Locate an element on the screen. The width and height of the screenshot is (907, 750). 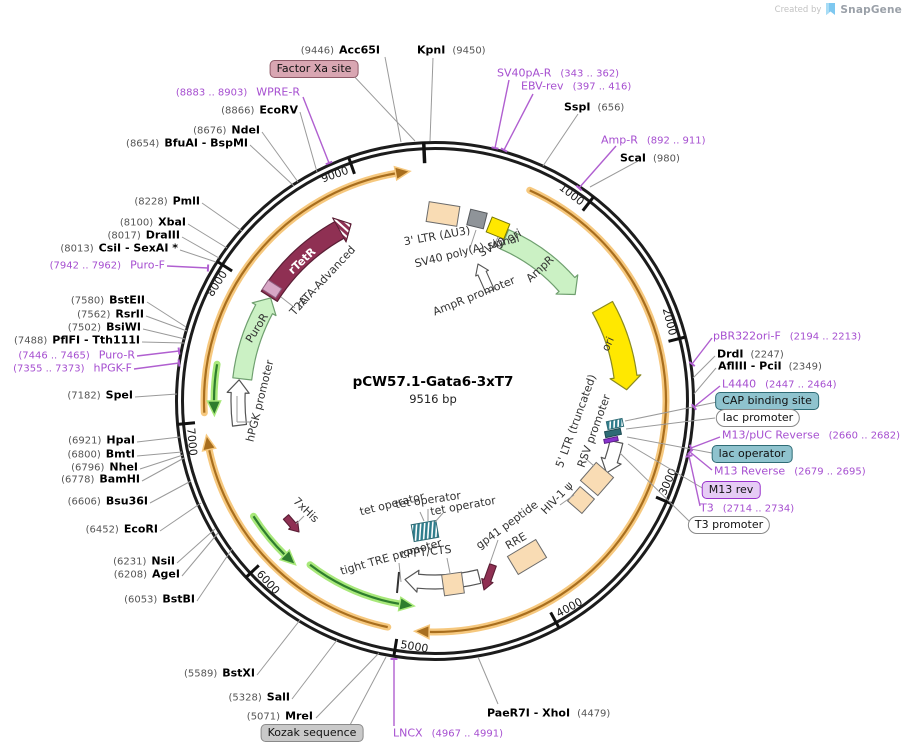
primer-label-t3: T3 (2714 .. 2734) is located at coordinates (747, 508).